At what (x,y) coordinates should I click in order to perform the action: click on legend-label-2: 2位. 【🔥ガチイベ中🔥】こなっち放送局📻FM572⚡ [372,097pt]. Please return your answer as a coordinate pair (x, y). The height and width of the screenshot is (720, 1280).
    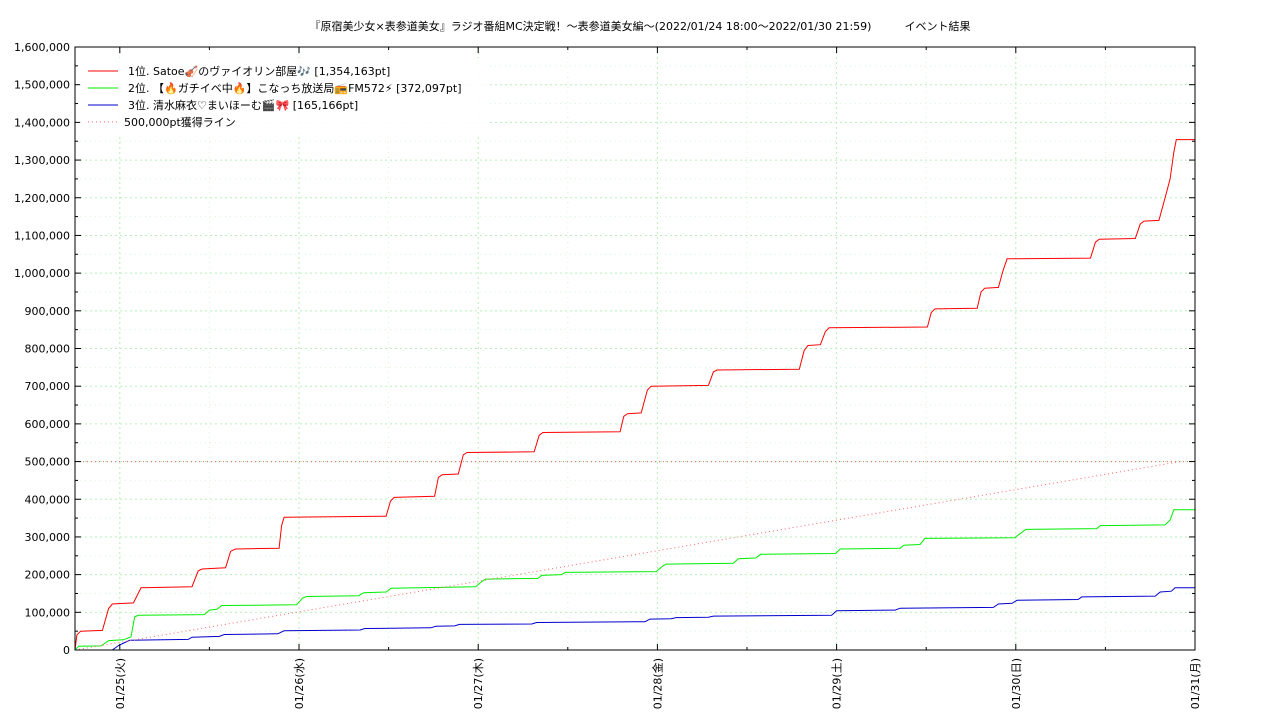
    Looking at the image, I should click on (294, 88).